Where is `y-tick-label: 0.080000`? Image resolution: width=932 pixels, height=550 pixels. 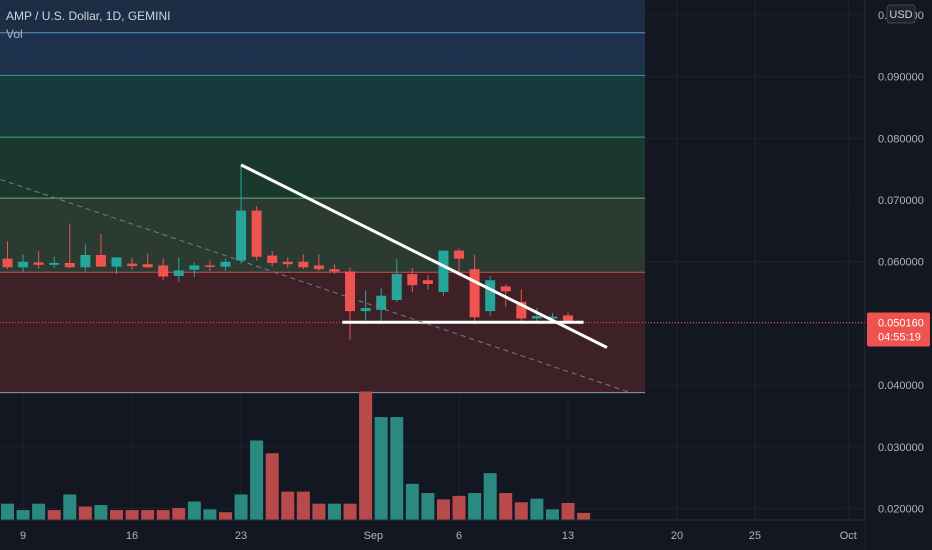 y-tick-label: 0.080000 is located at coordinates (901, 139).